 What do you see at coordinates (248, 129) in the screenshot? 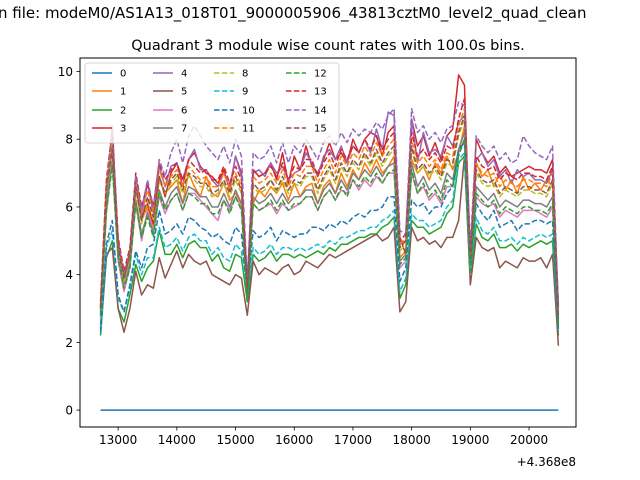
I see `legend-label-11: 11` at bounding box center [248, 129].